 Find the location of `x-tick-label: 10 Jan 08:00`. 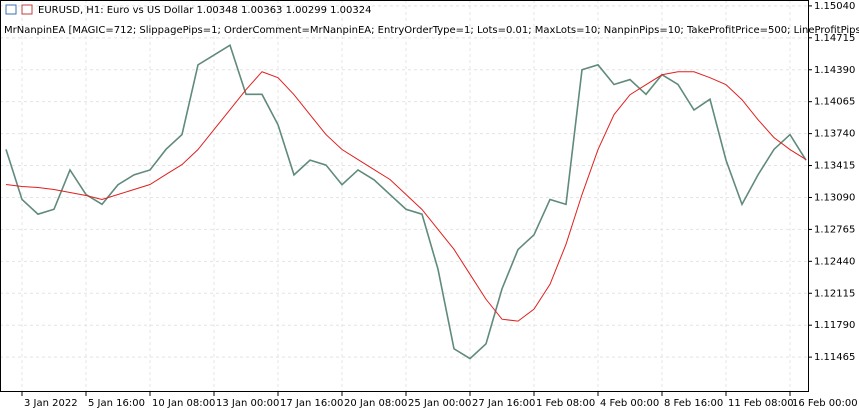

x-tick-label: 10 Jan 08:00 is located at coordinates (183, 403).